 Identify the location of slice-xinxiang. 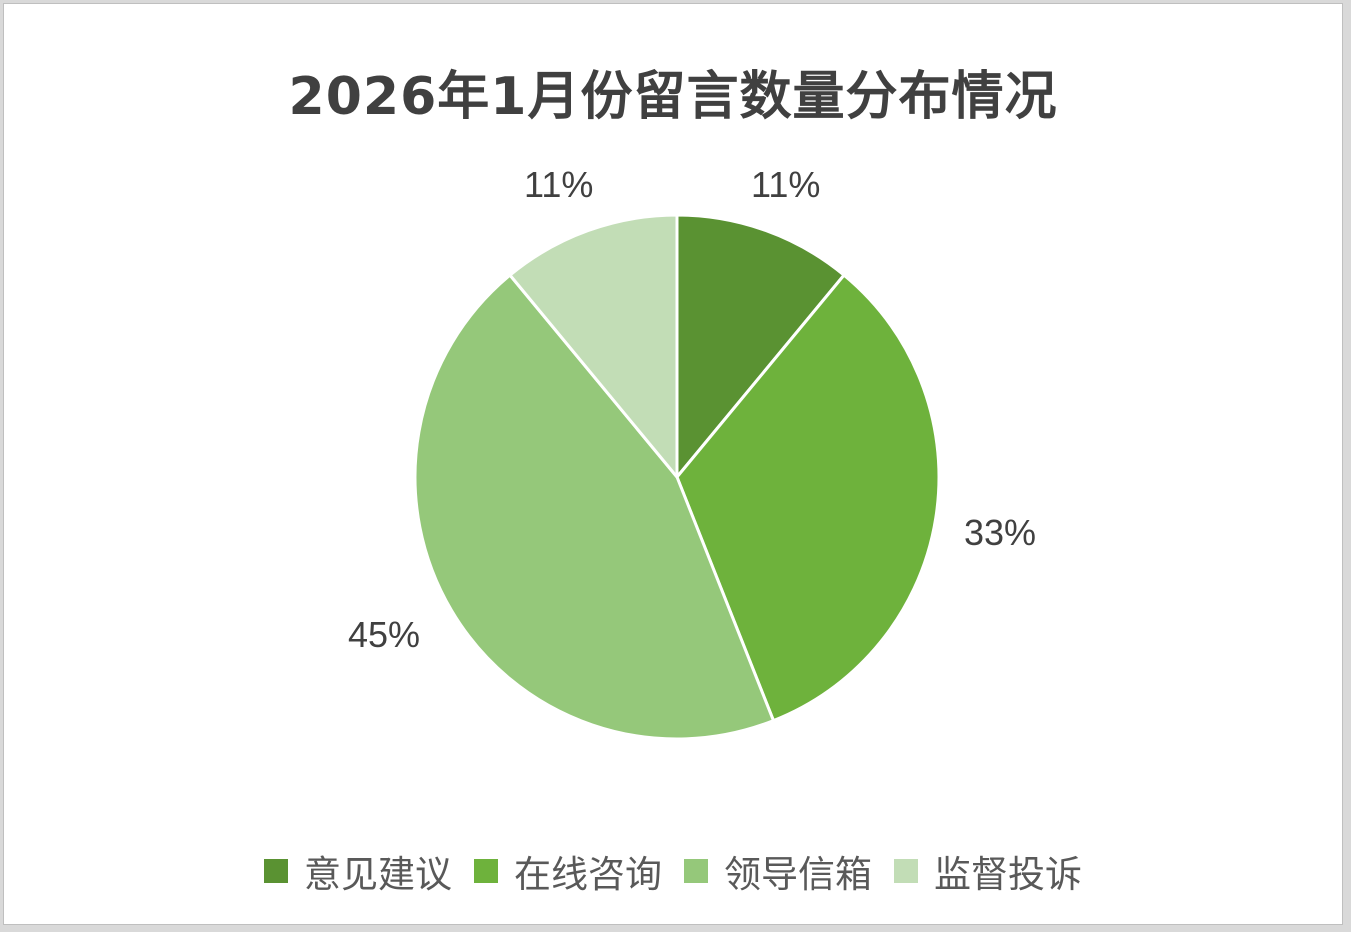
(594, 507).